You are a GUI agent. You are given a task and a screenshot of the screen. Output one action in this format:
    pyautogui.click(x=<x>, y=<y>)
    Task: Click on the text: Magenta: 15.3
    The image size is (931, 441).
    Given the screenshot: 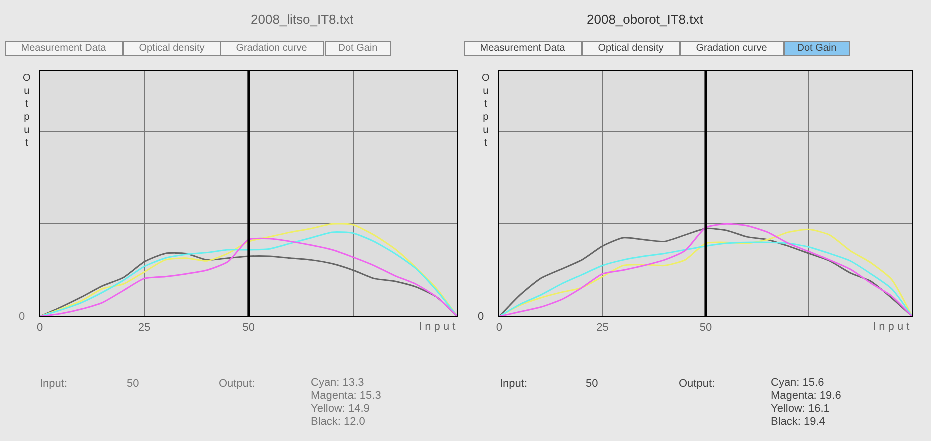 What is the action you would take?
    pyautogui.click(x=346, y=396)
    